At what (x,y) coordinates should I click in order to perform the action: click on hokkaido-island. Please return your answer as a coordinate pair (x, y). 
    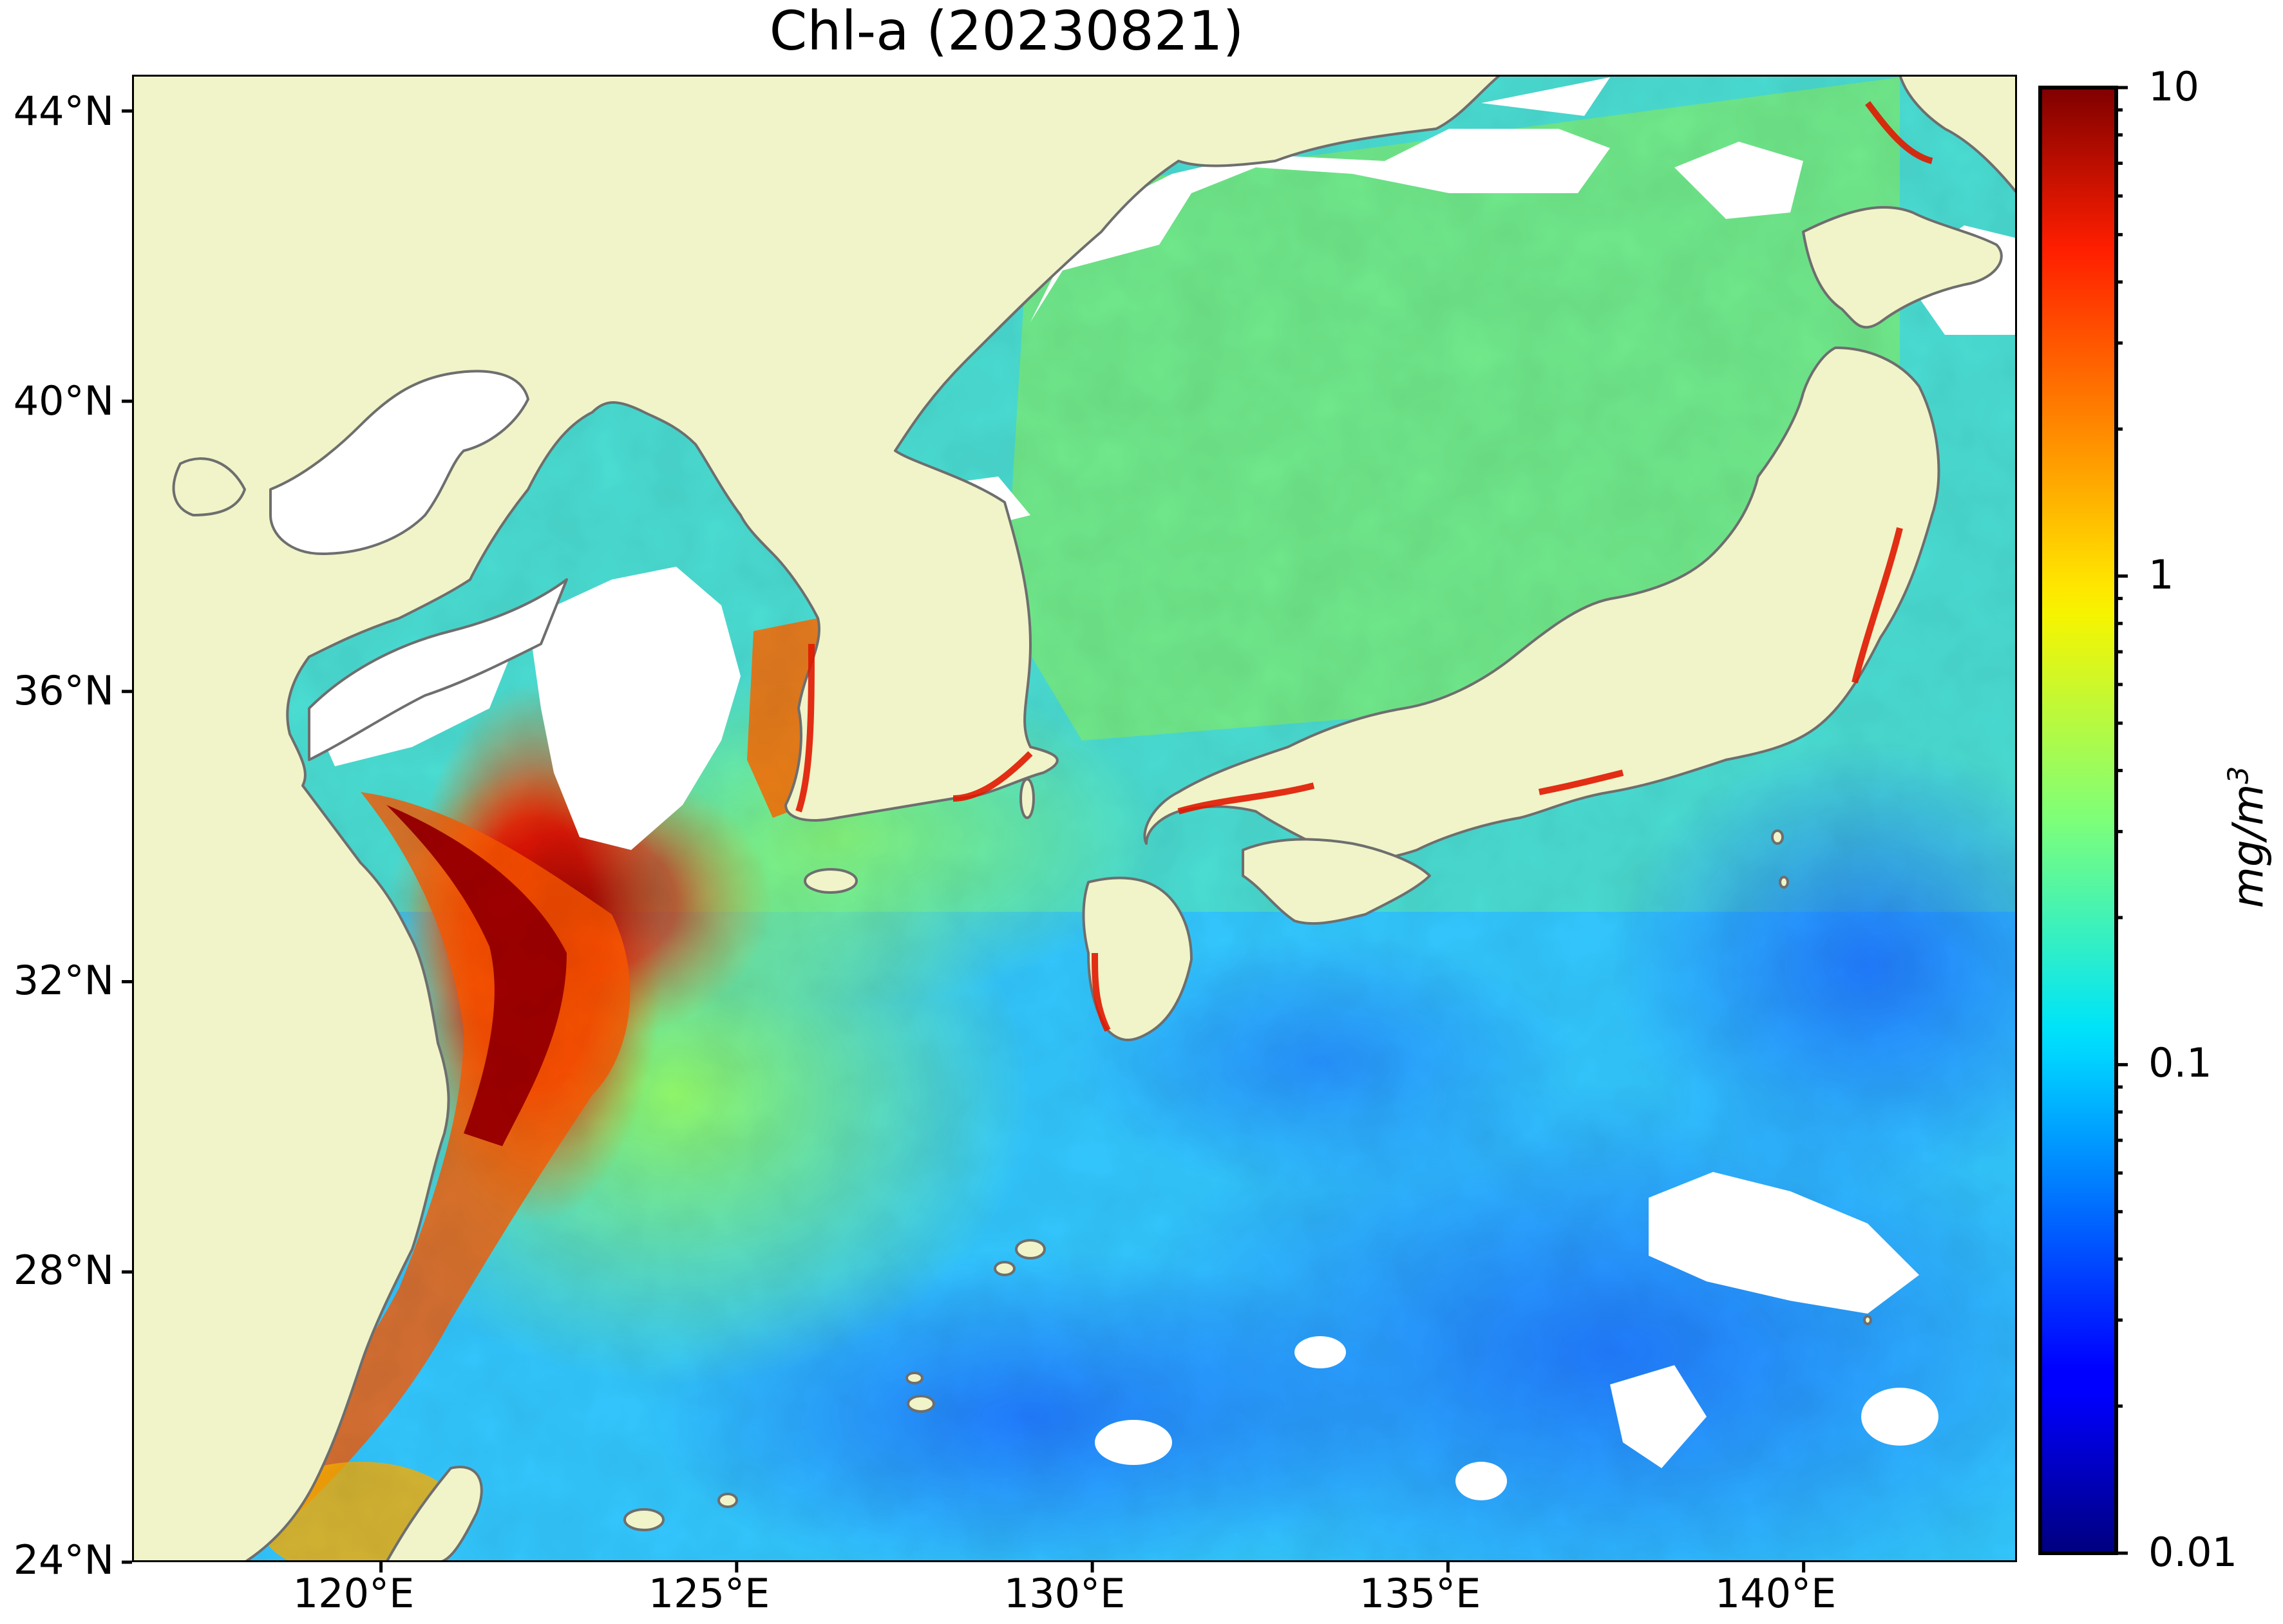
    Looking at the image, I should click on (1902, 267).